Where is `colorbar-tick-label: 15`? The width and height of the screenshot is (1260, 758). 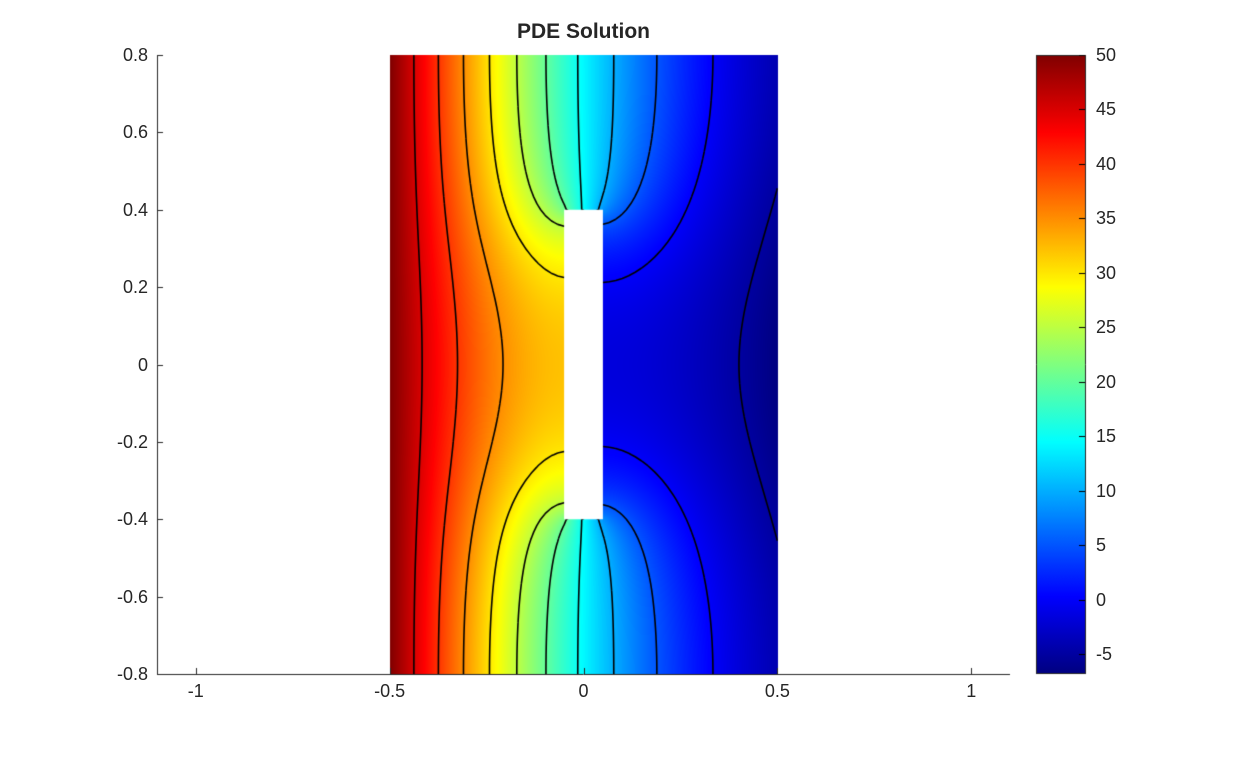
colorbar-tick-label: 15 is located at coordinates (1106, 436).